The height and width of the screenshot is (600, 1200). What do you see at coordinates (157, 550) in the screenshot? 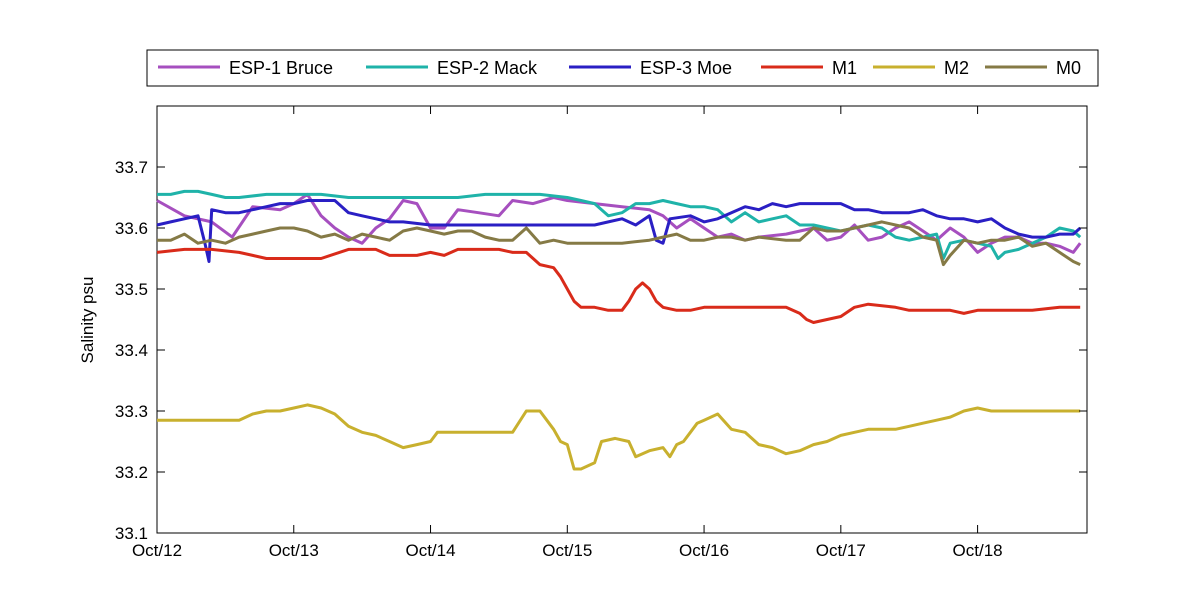
I see `x-tick-label: Oct/12` at bounding box center [157, 550].